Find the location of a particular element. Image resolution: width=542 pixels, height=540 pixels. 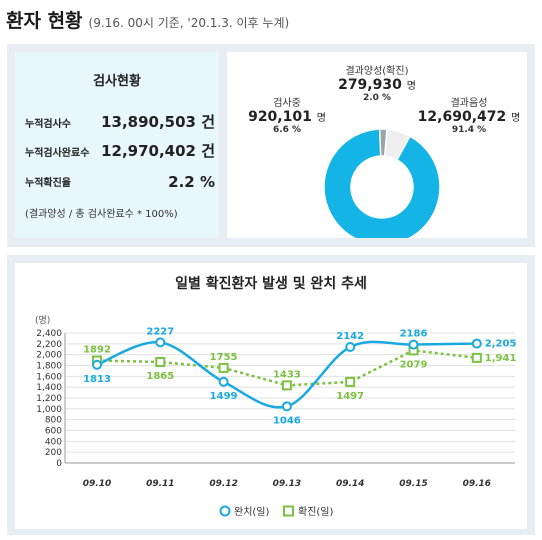

recovered-data-label: 1813 is located at coordinates (97, 379).